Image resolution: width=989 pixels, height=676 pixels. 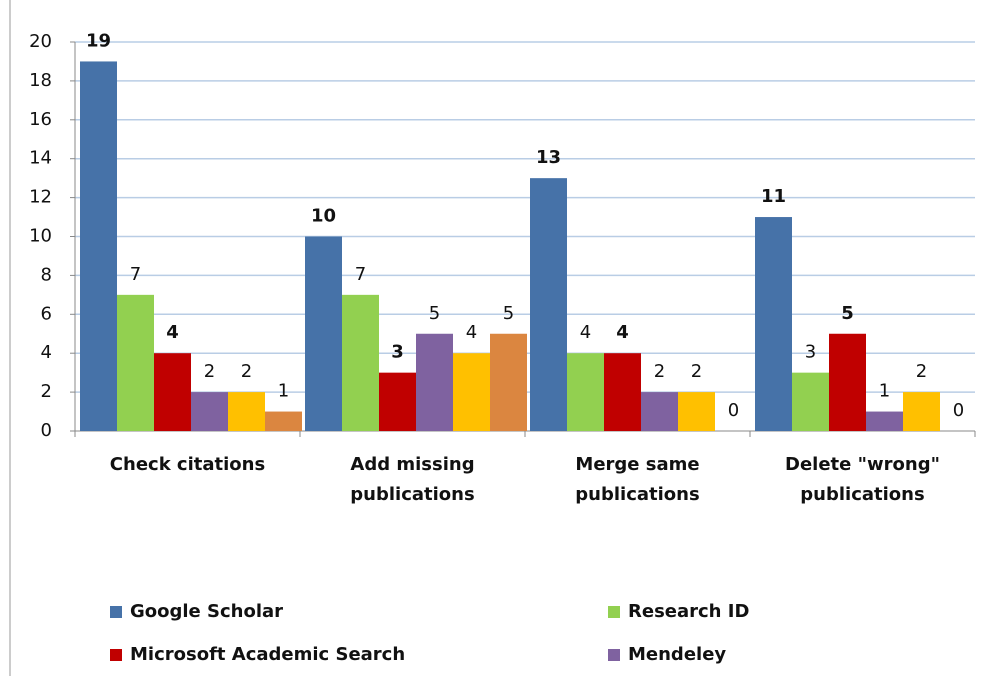 I want to click on y-tick-label: 16, so click(x=40, y=119).